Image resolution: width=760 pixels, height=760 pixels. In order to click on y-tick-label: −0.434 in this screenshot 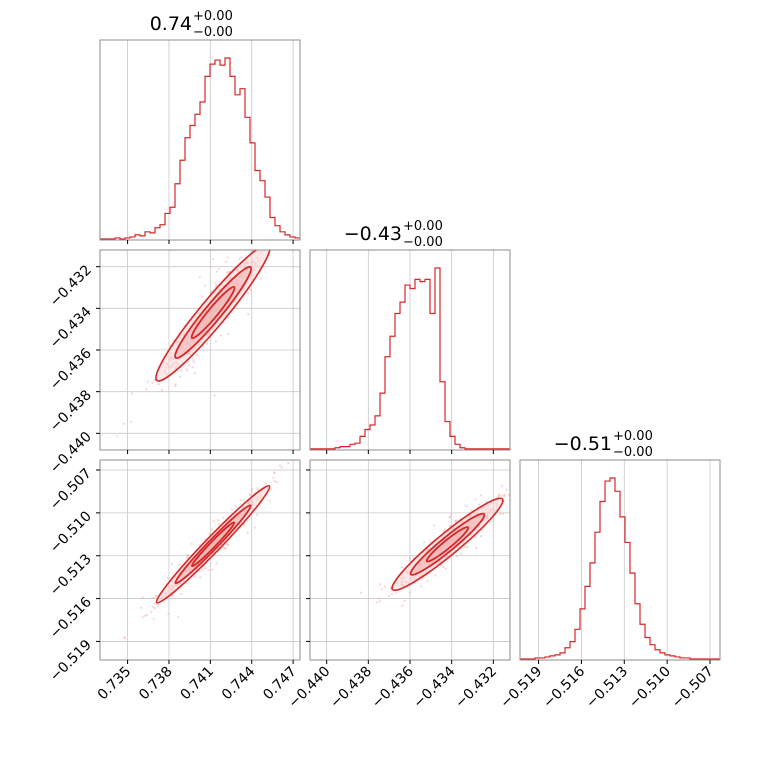, I will do `click(71, 328)`.